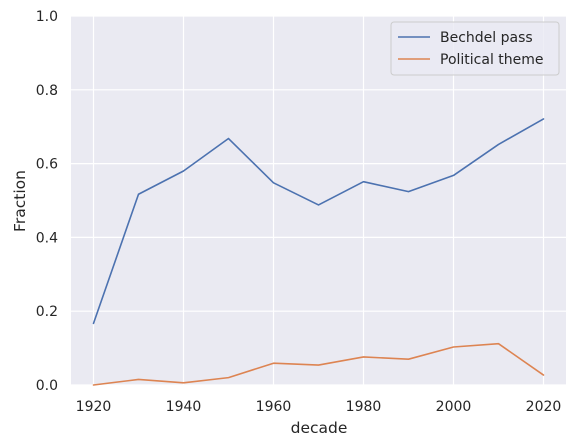 The image size is (577, 447). What do you see at coordinates (492, 60) in the screenshot?
I see `legend-label-political-theme: Political theme` at bounding box center [492, 60].